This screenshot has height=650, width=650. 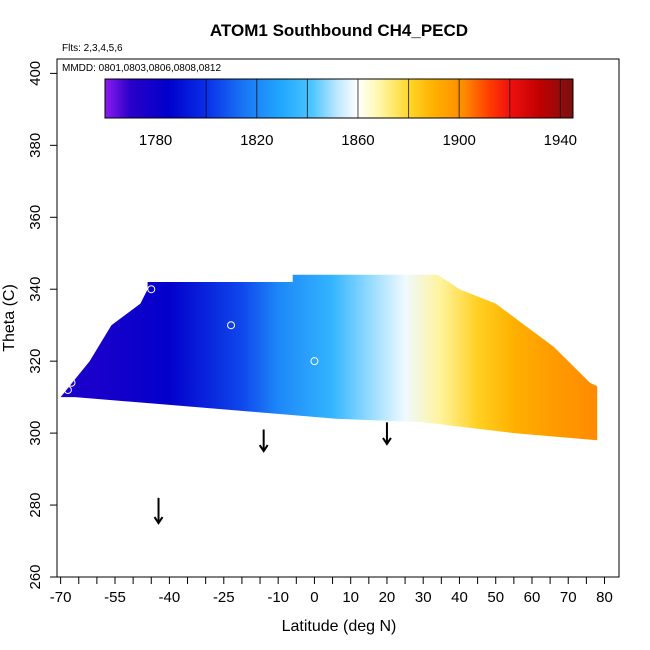 What do you see at coordinates (272, 473) in the screenshot?
I see `arrows` at bounding box center [272, 473].